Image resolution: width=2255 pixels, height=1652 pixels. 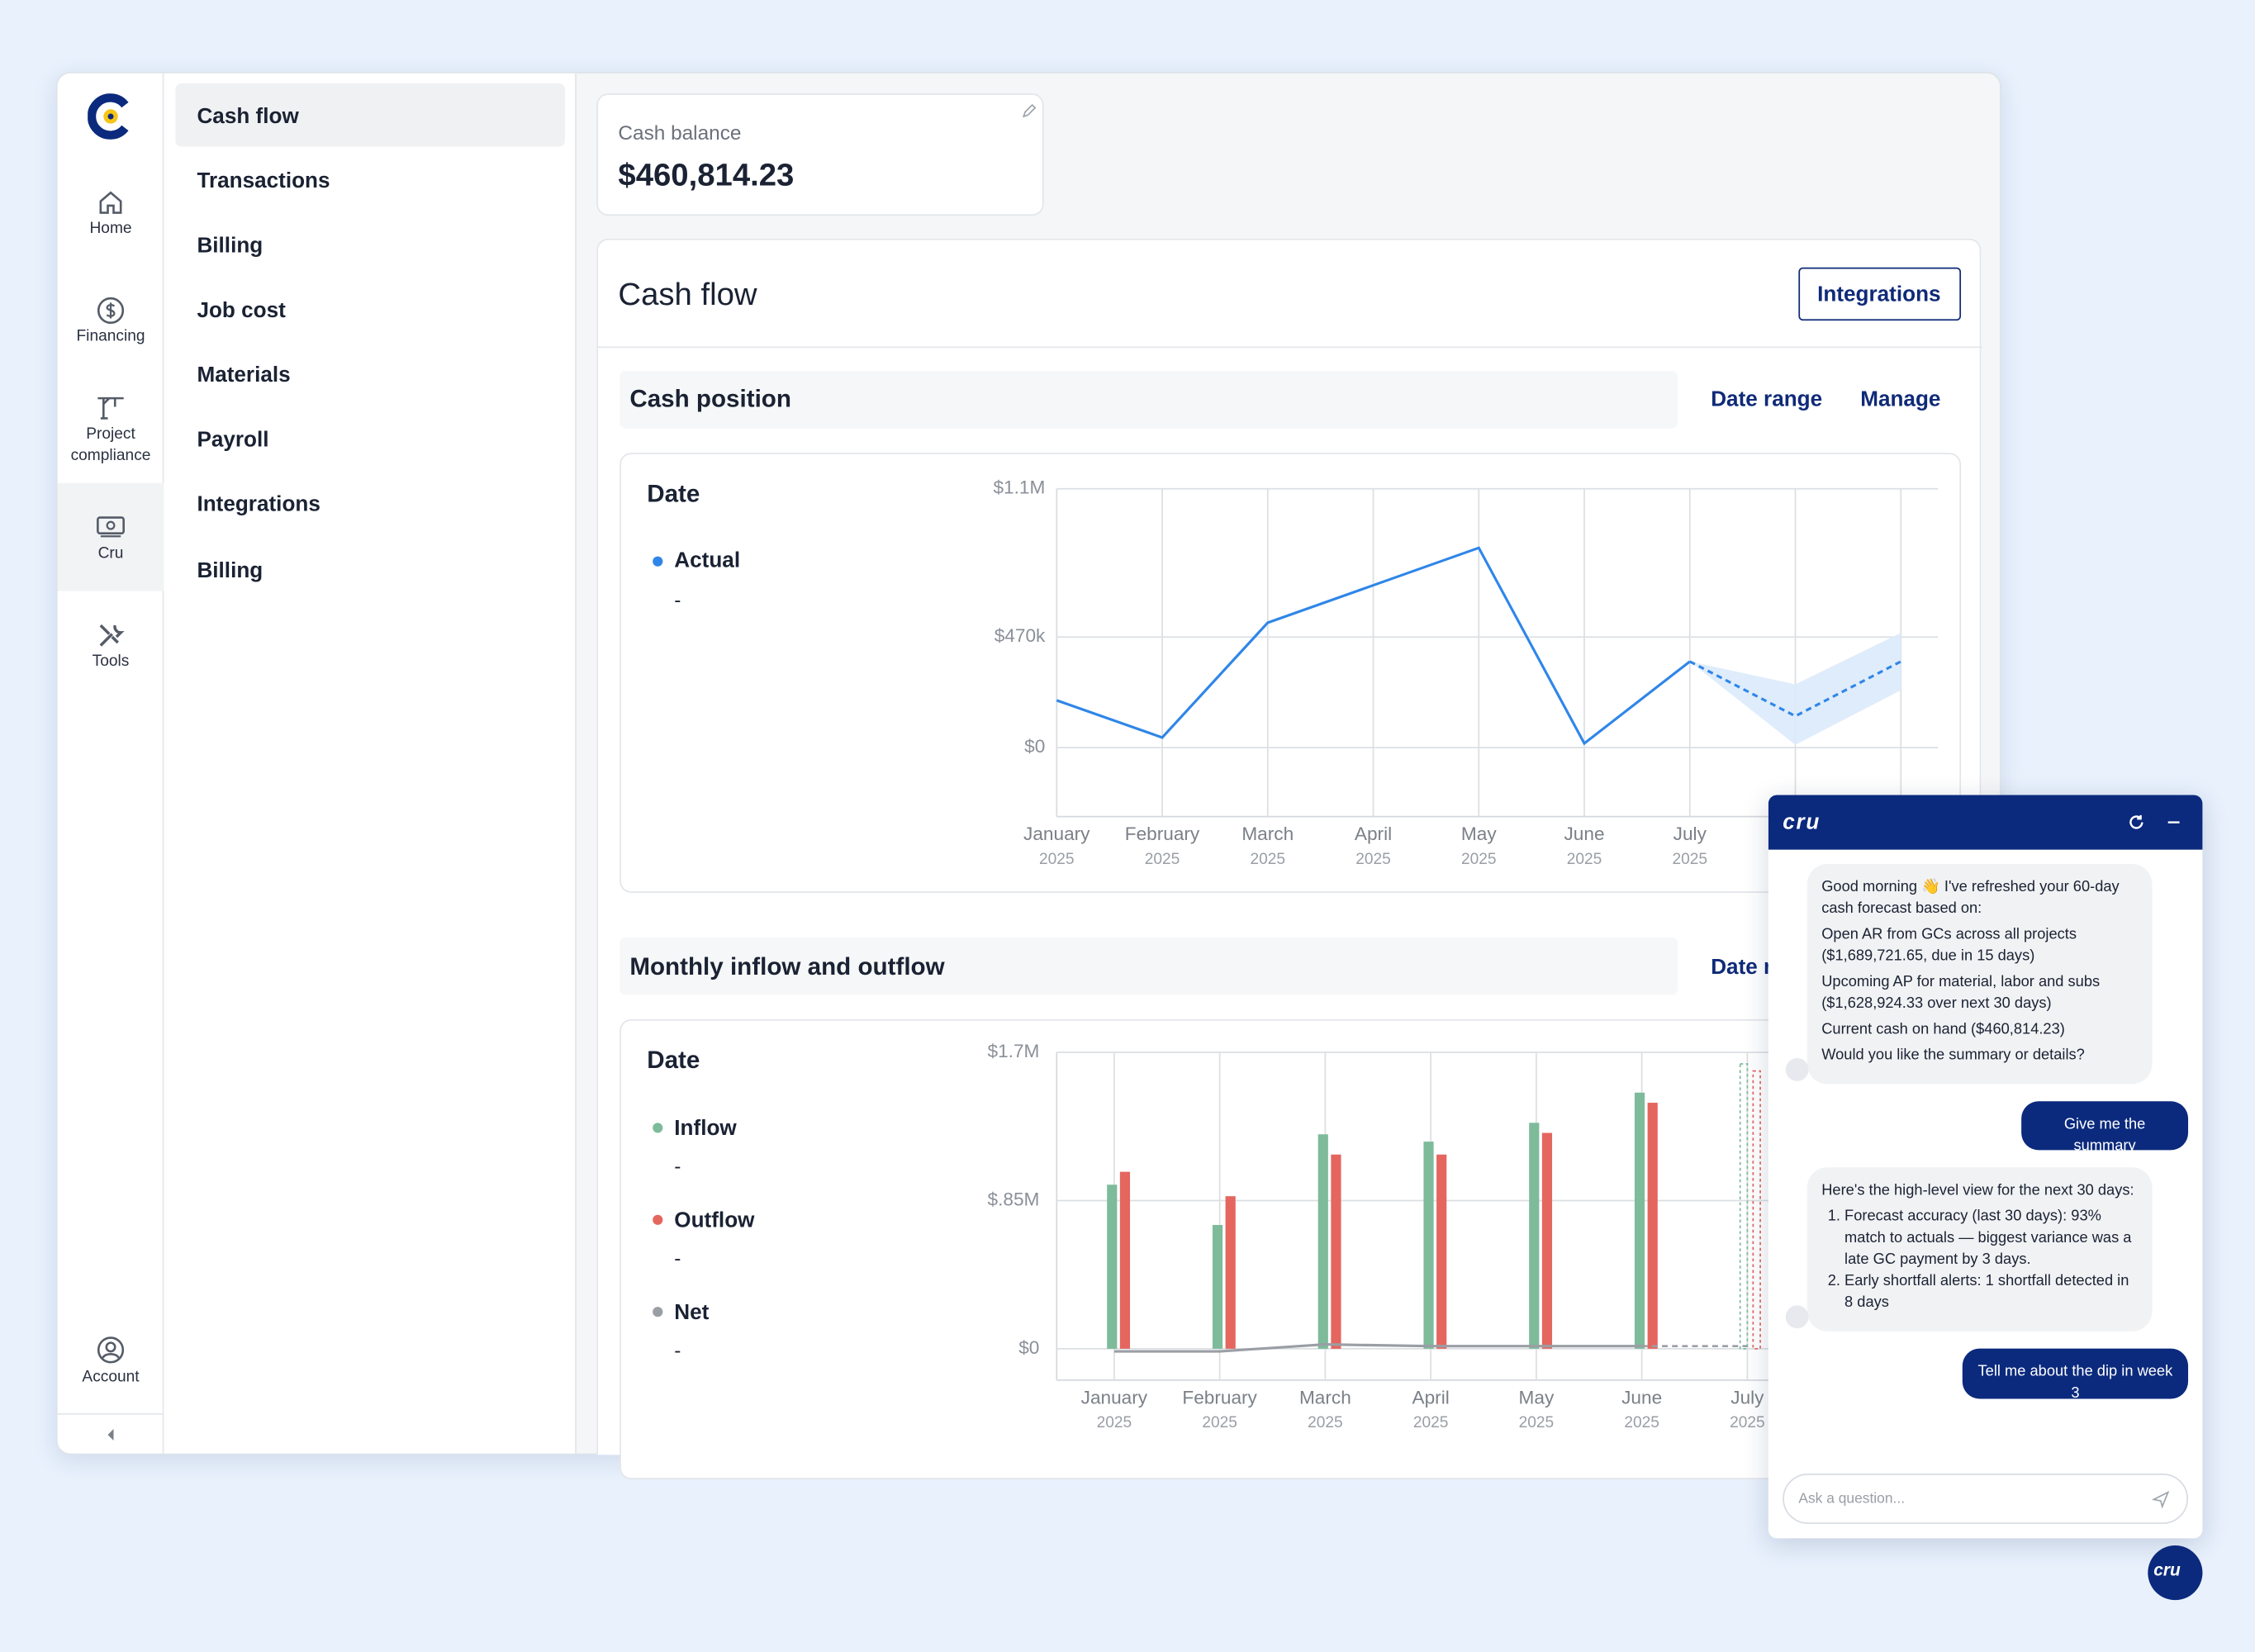 I want to click on rail-label: Financing, so click(x=110, y=336).